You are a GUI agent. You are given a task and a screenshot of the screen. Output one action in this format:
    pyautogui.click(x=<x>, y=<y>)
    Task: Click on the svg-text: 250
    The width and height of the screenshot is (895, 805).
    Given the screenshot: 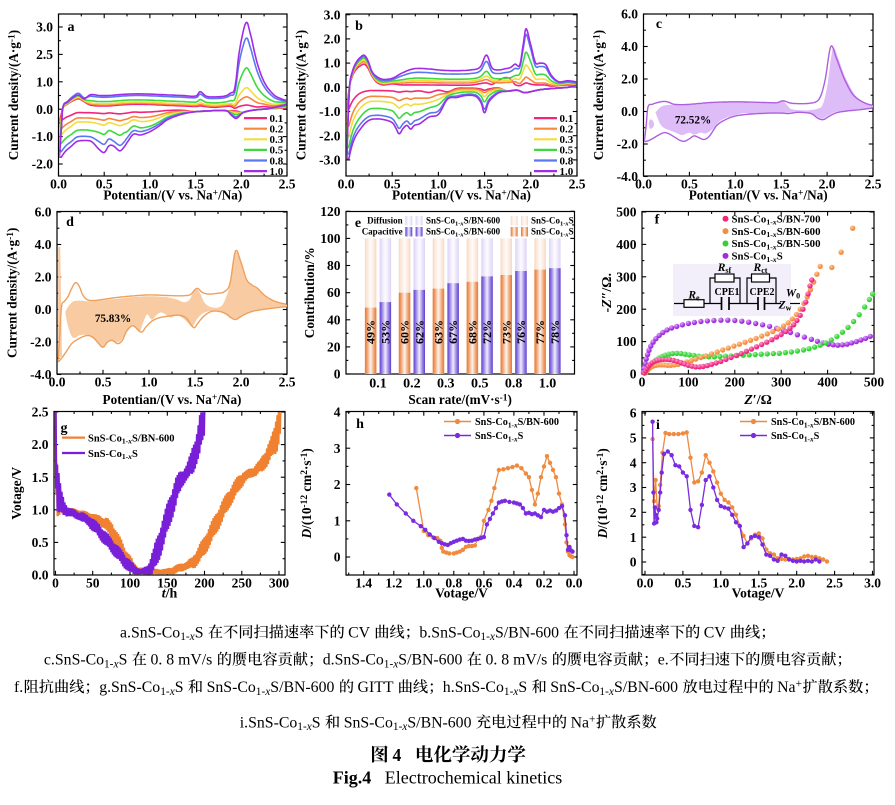 What is the action you would take?
    pyautogui.click(x=242, y=583)
    